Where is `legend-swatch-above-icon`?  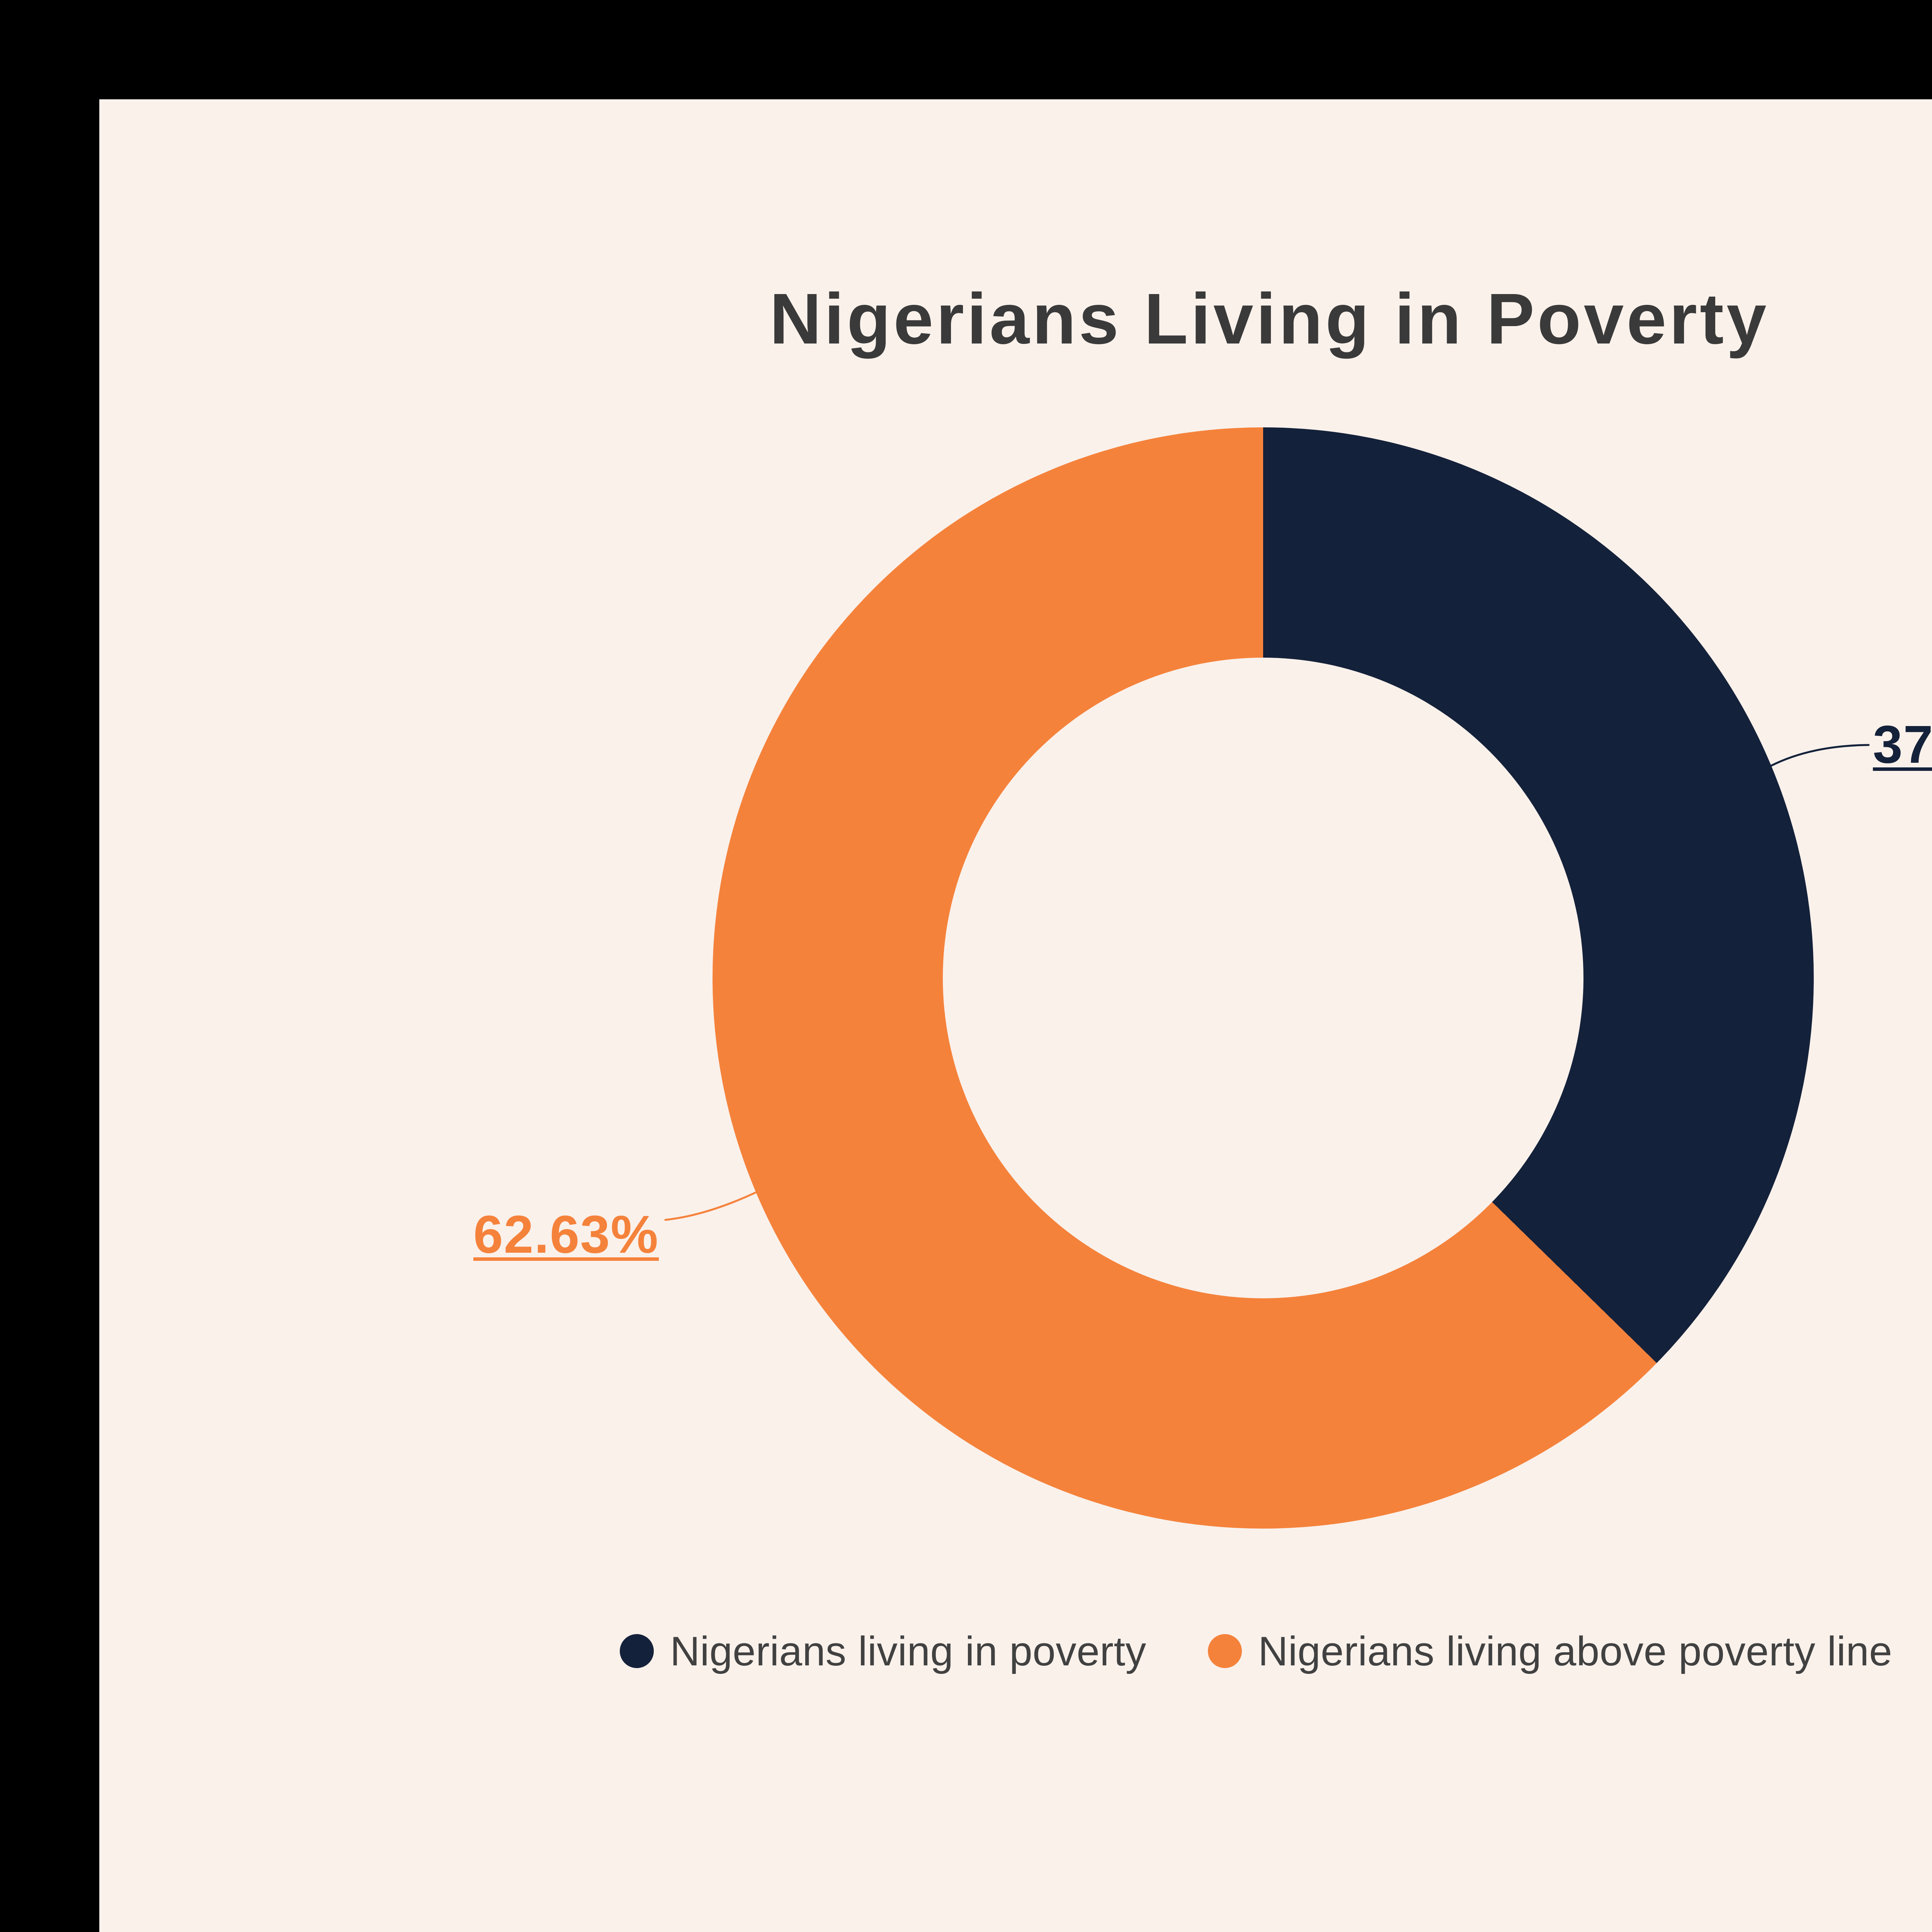
legend-swatch-above-icon is located at coordinates (1225, 1651).